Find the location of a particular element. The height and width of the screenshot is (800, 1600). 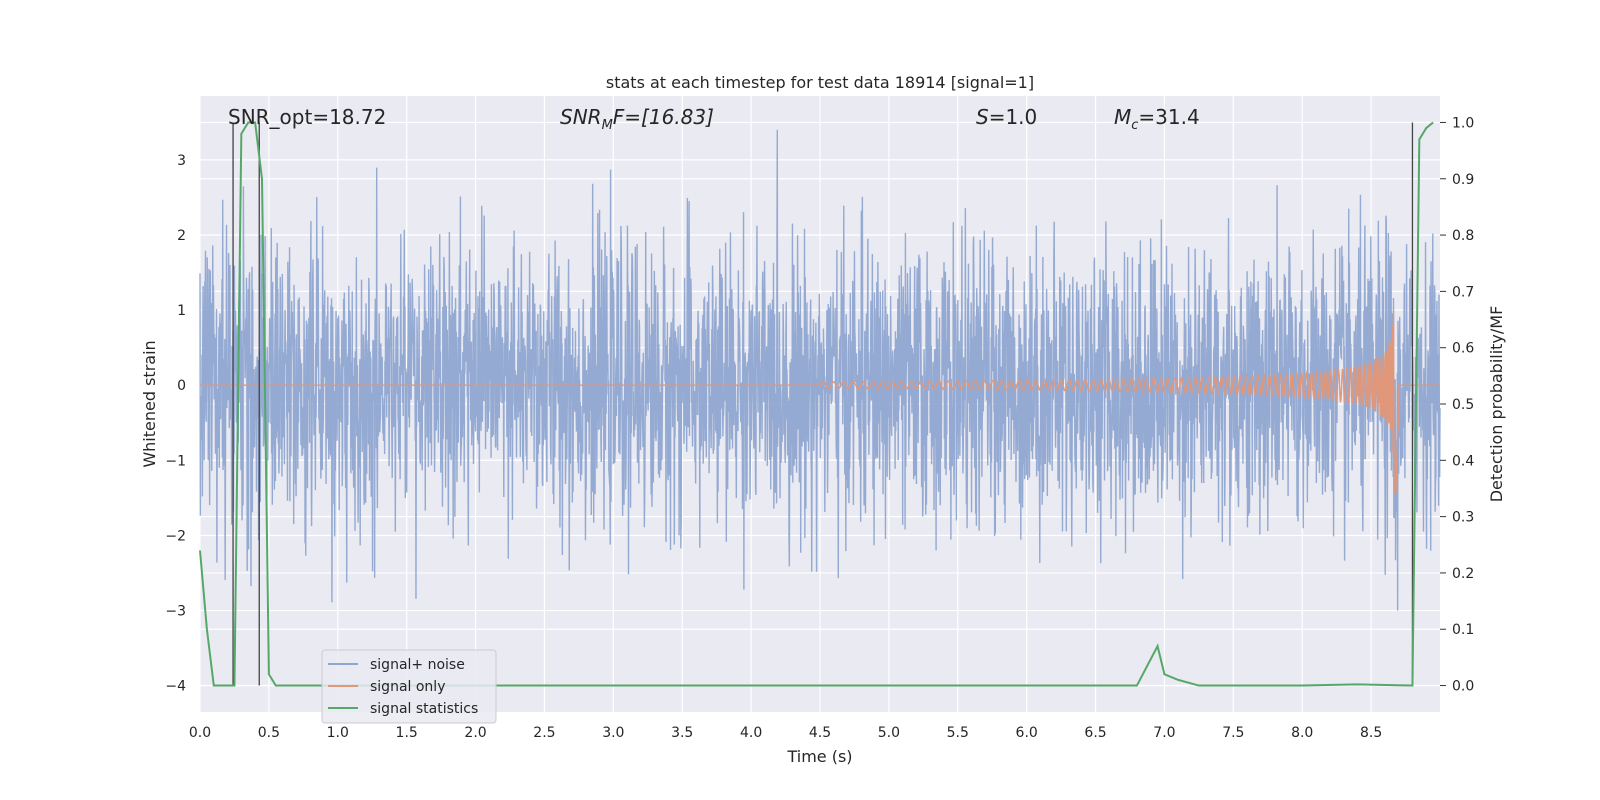

legend-box is located at coordinates (409, 686).